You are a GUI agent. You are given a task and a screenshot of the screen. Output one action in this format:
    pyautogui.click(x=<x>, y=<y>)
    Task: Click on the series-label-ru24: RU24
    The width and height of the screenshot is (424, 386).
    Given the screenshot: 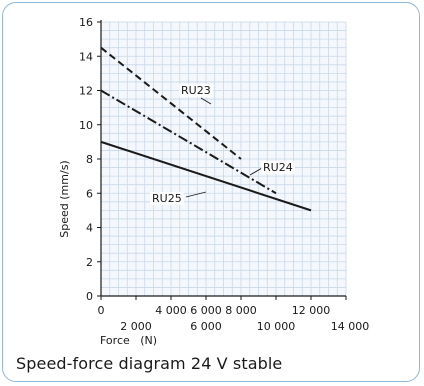 What is the action you would take?
    pyautogui.click(x=278, y=167)
    